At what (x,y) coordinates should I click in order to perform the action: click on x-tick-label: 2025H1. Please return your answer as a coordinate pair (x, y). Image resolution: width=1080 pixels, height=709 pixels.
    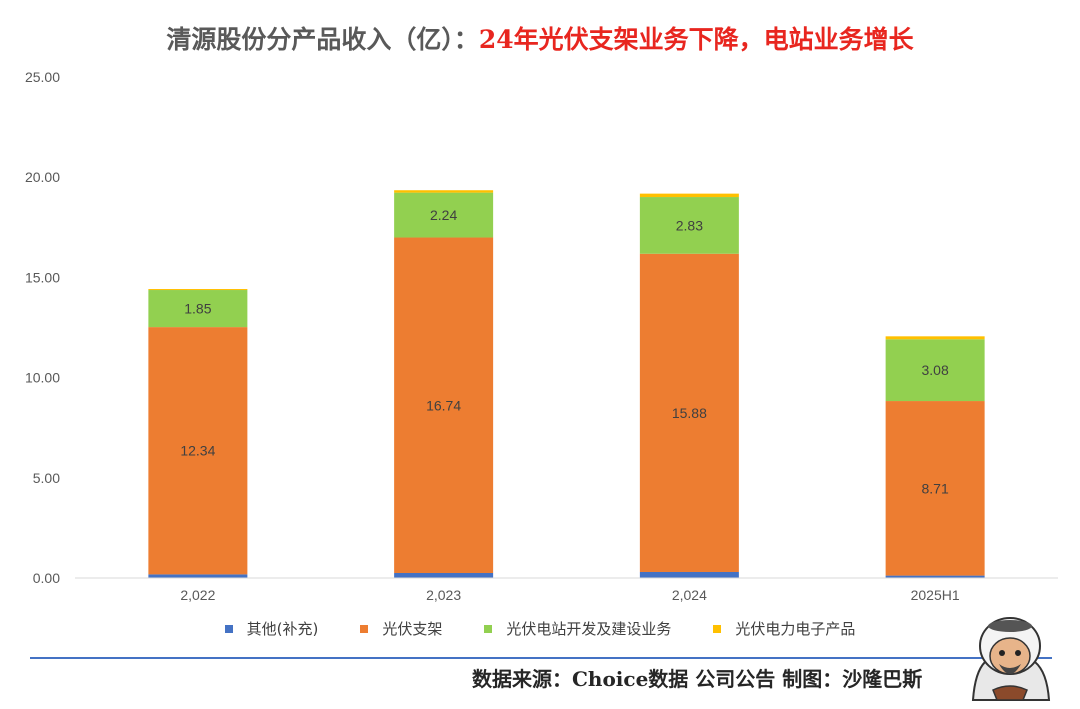
    Looking at the image, I should click on (935, 595).